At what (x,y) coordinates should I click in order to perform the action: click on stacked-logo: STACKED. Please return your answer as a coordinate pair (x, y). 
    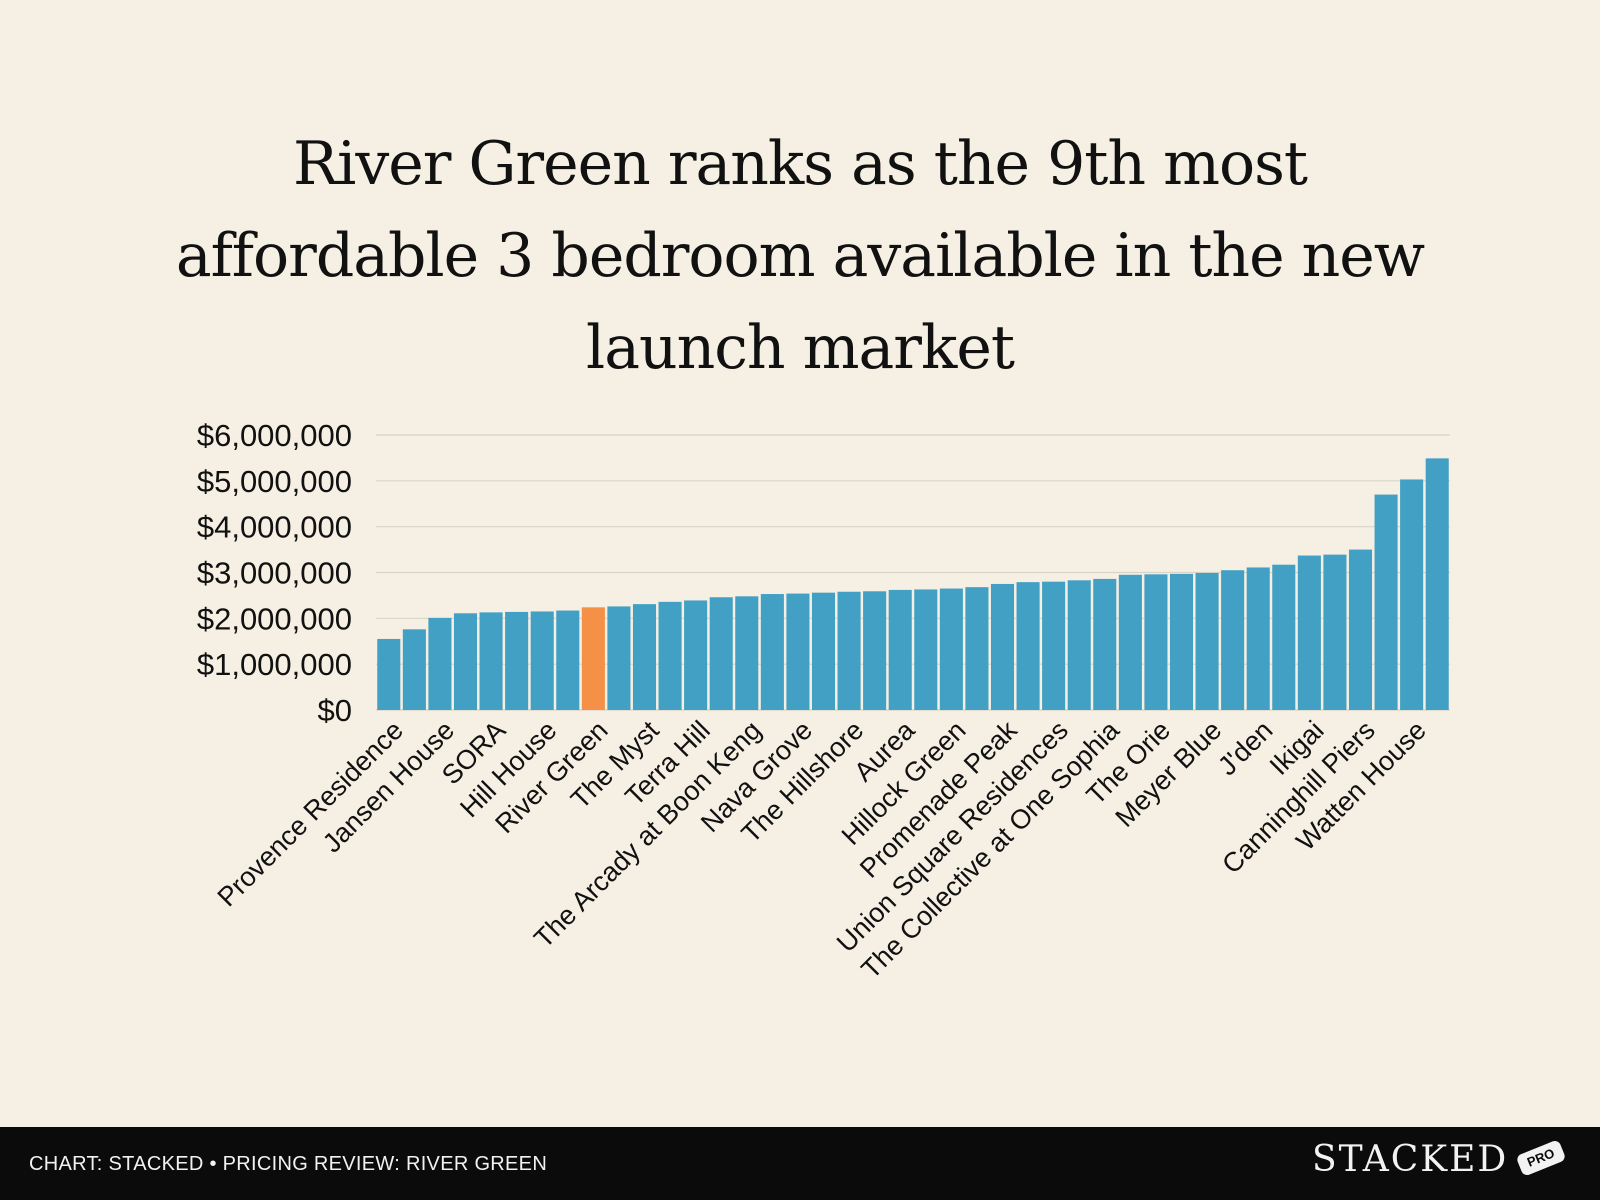
    Looking at the image, I should click on (1410, 1159).